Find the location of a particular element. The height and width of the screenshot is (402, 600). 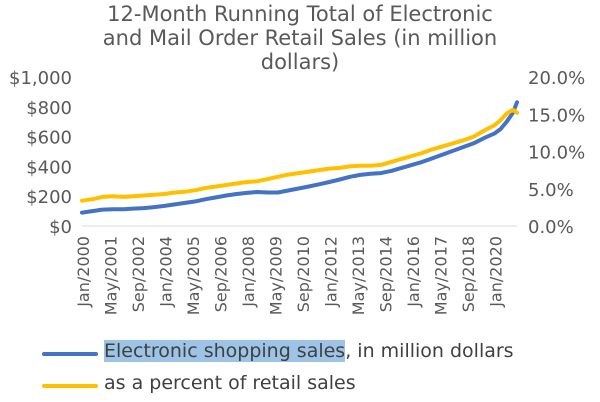

chart-title-line-1: 12-Month Running Total of Electronic is located at coordinates (300, 14).